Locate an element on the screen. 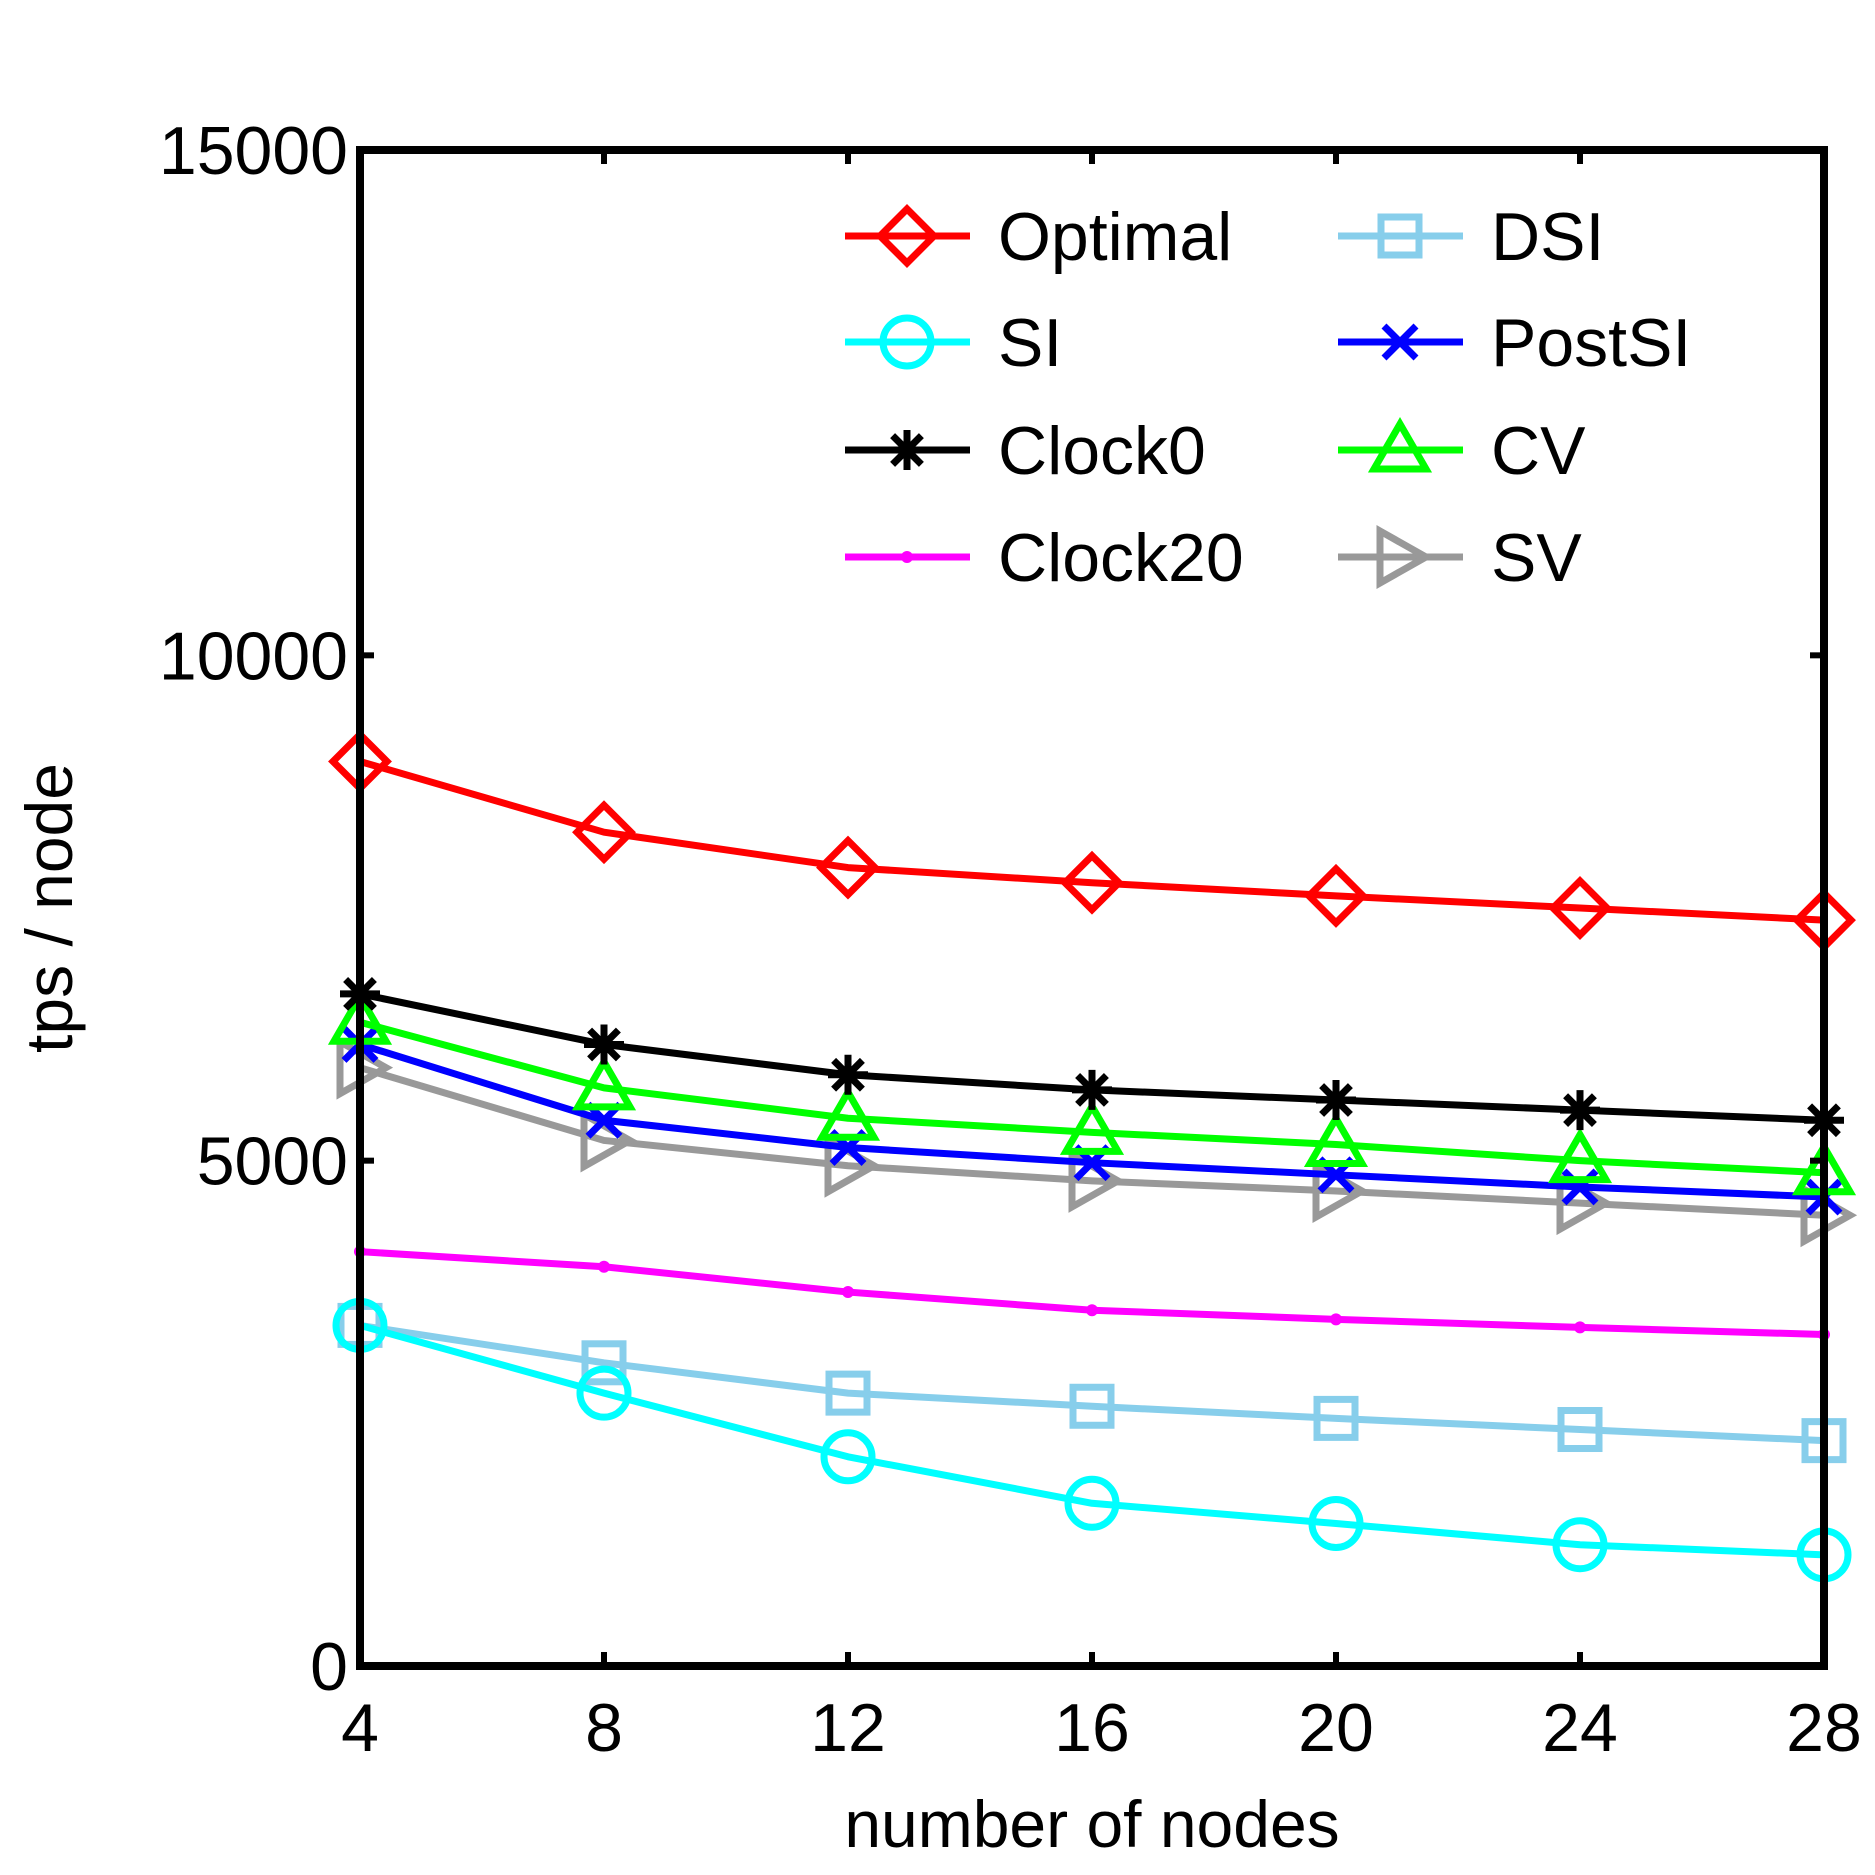 Image resolution: width=1875 pixels, height=1875 pixels. legend-item-sv: SV is located at coordinates (1460, 558).